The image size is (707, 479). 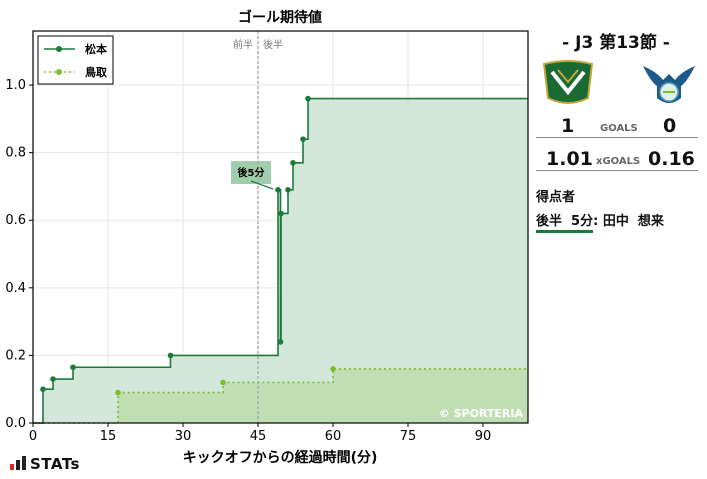 What do you see at coordinates (569, 159) in the screenshot?
I see `home-xg: 1.01` at bounding box center [569, 159].